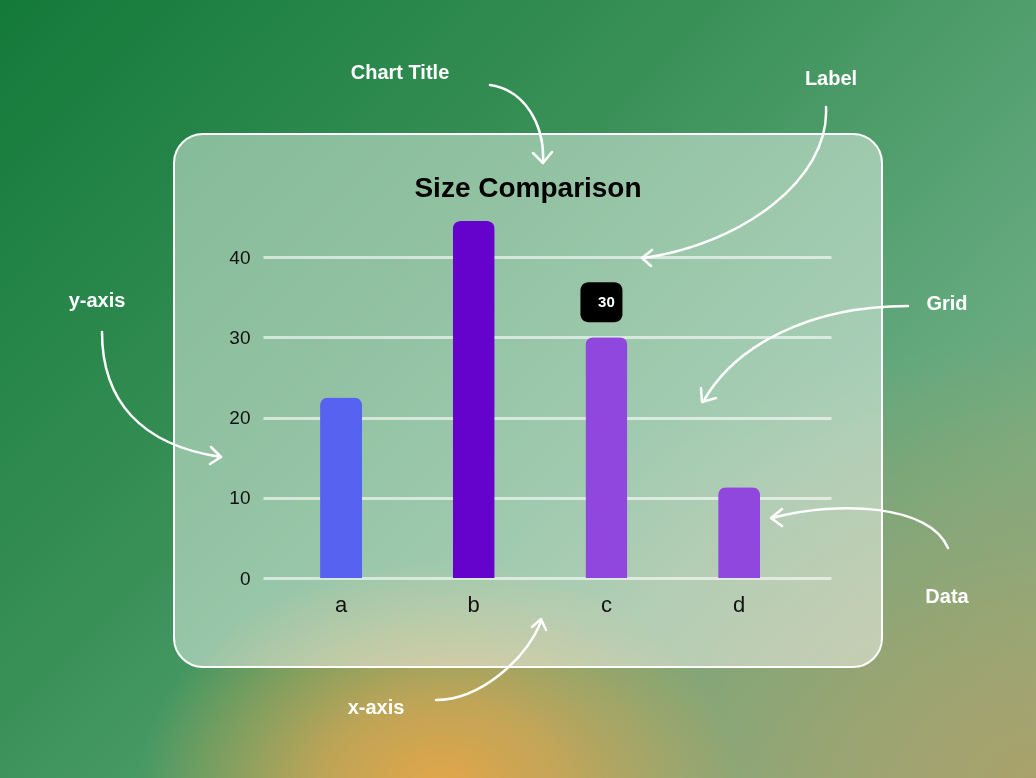  Describe the element at coordinates (473, 604) in the screenshot. I see `x-tick-label: b` at that location.